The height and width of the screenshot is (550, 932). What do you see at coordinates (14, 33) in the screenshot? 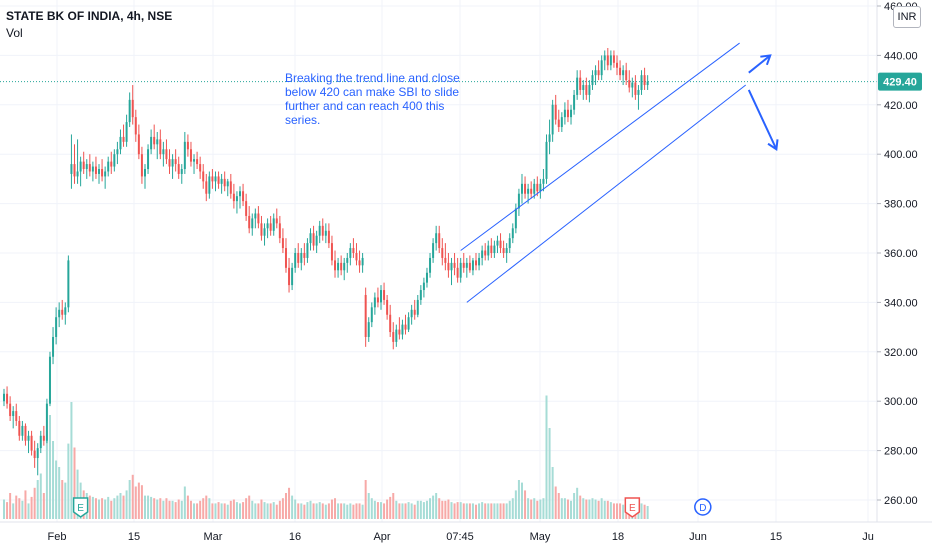
I see `volume-label: Vol` at bounding box center [14, 33].